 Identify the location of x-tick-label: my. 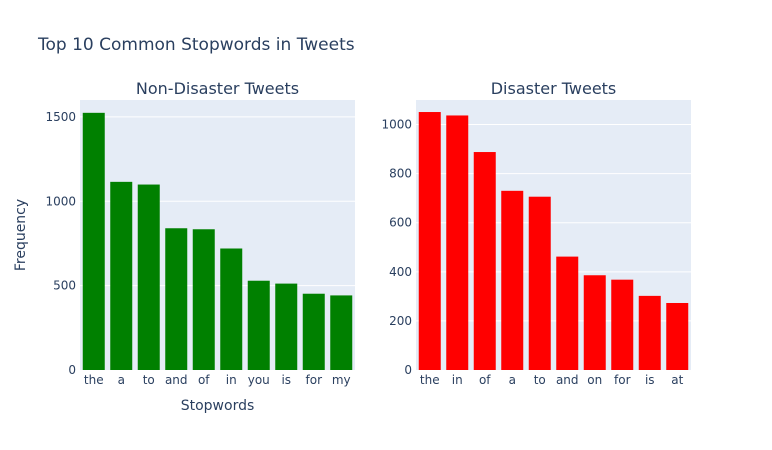
(341, 380).